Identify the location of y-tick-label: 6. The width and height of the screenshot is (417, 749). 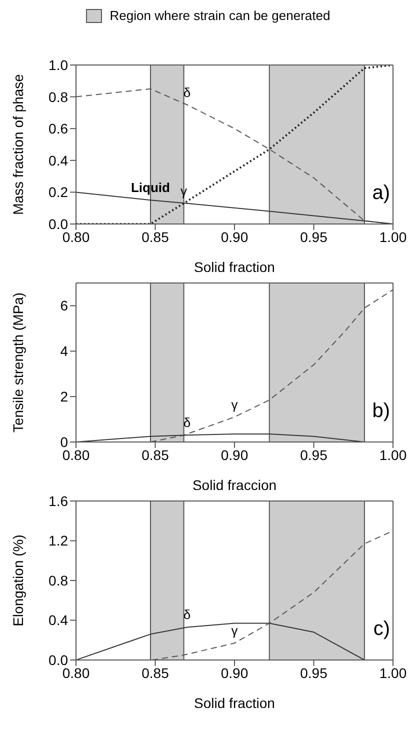
(64, 306).